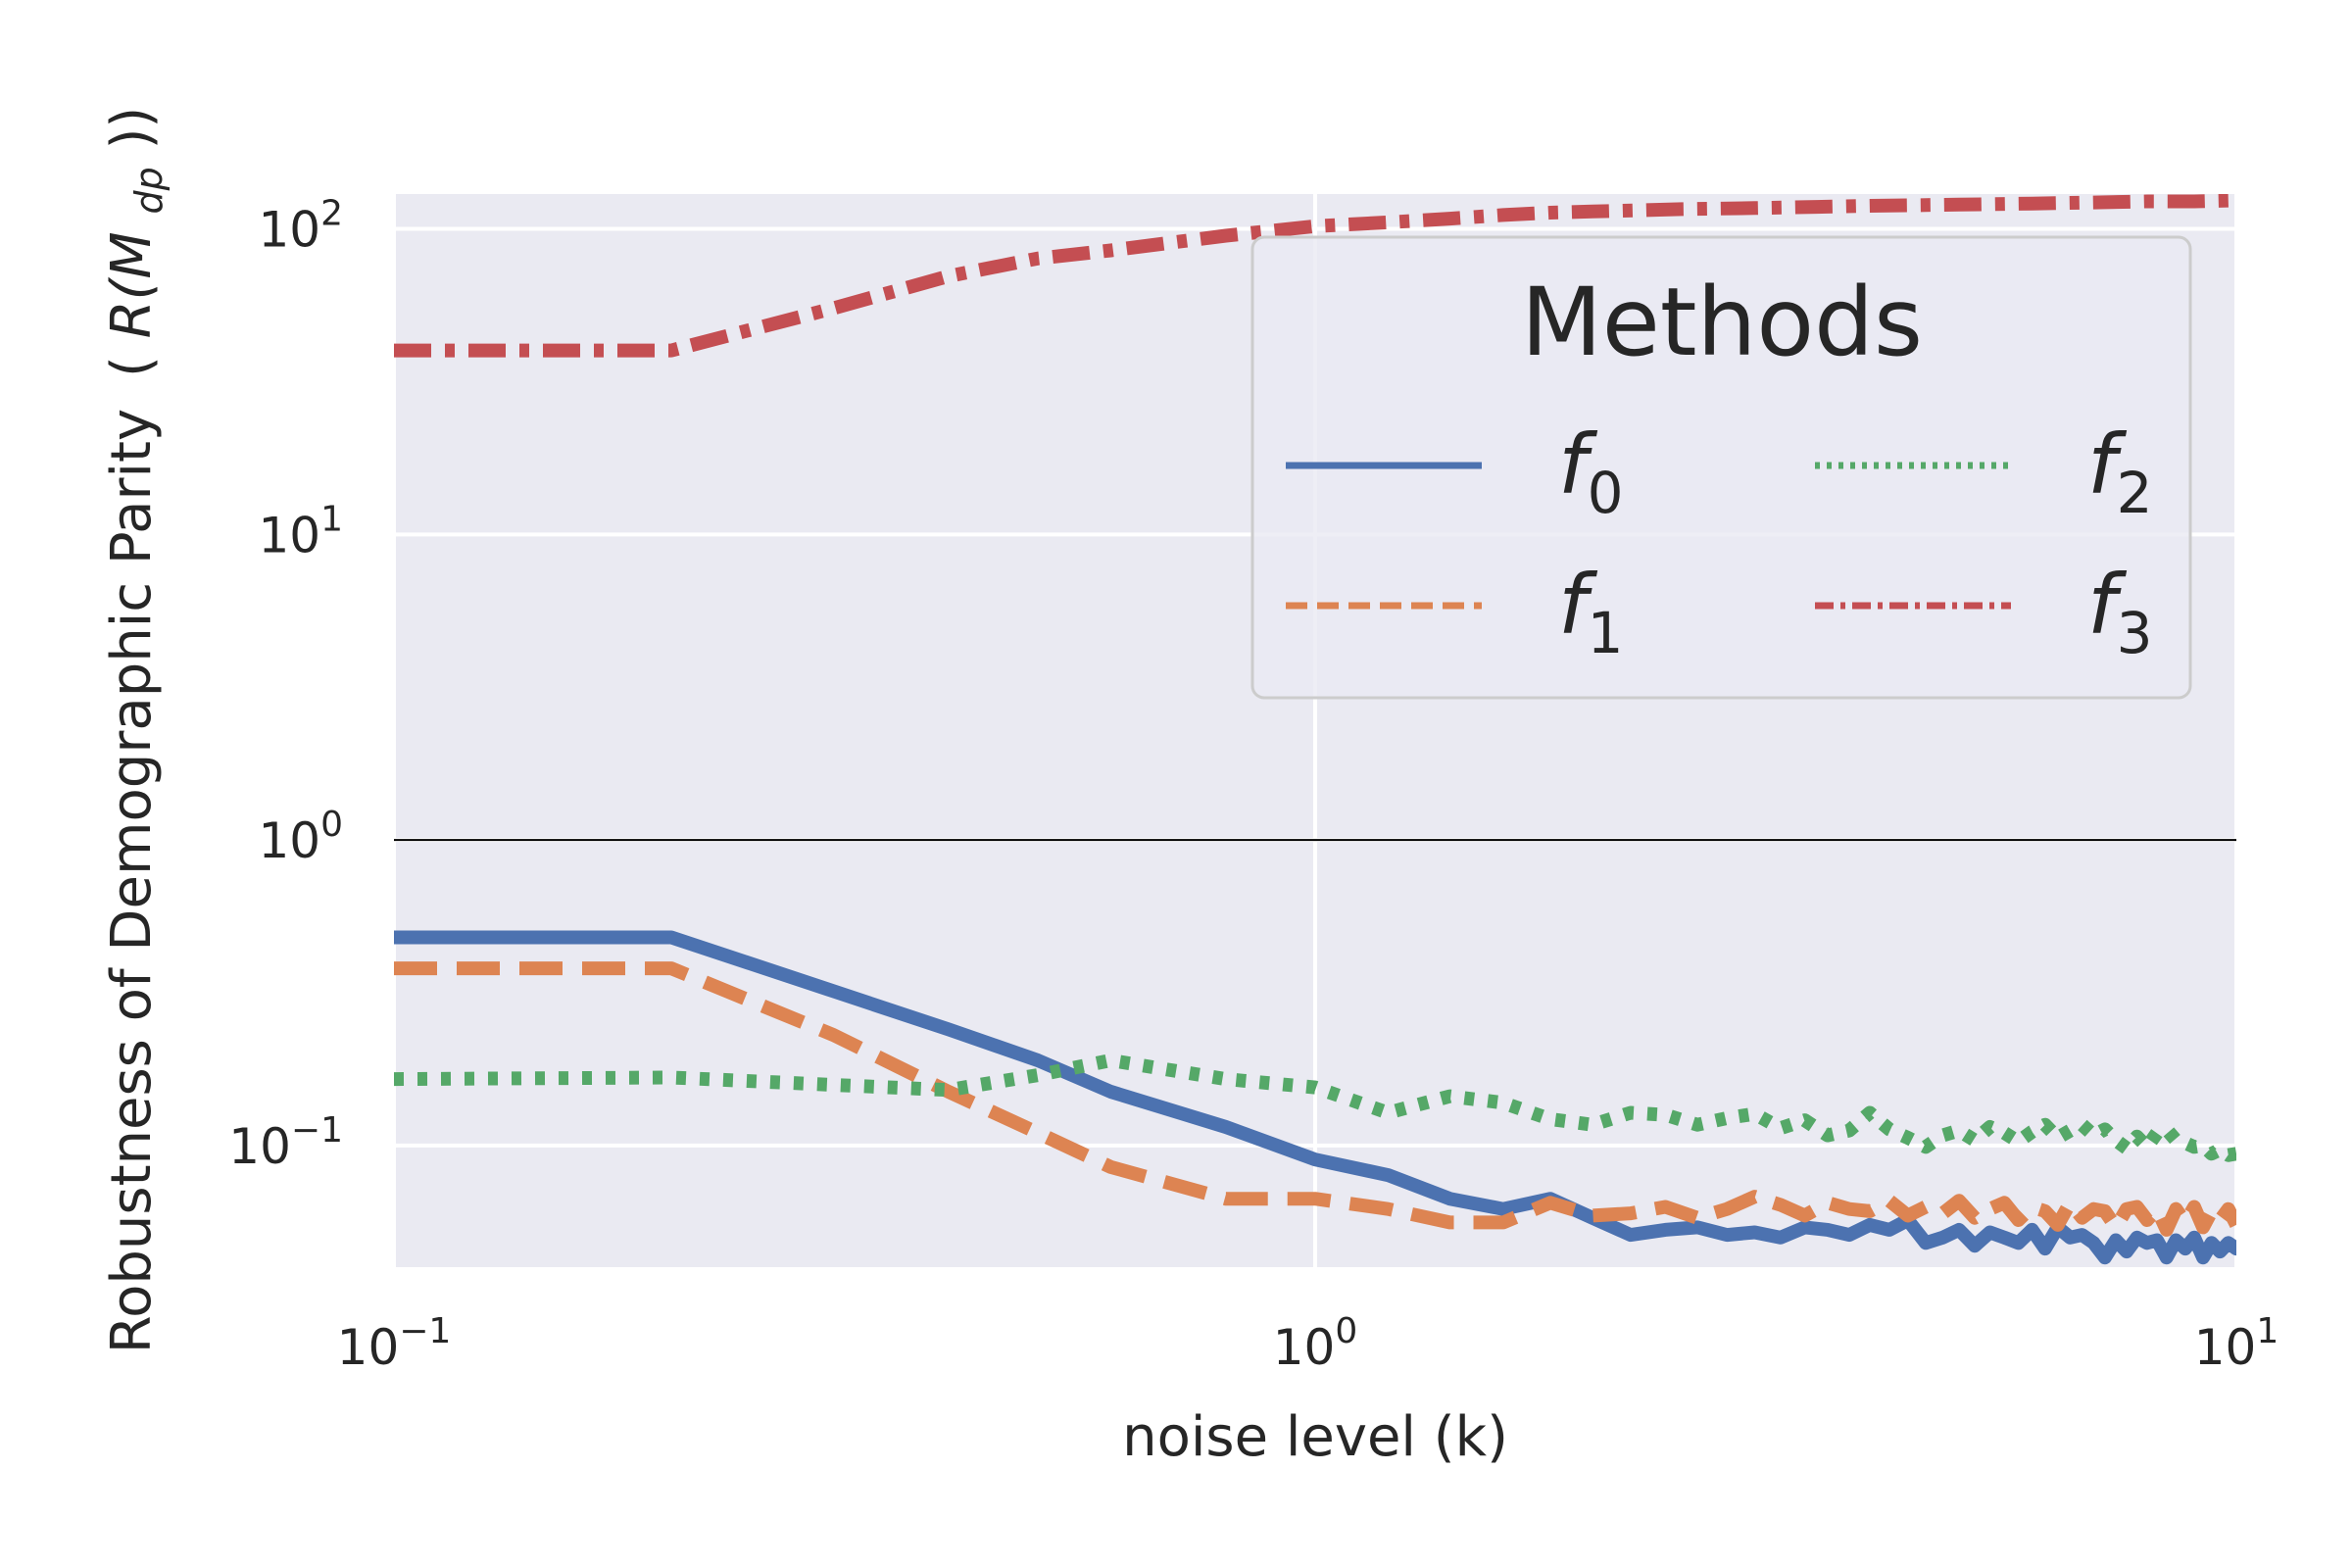 This screenshot has width=2352, height=1568. I want to click on x-tick-labels: 10⁻¹ 10⁰ 10¹, so click(1308, 1343).